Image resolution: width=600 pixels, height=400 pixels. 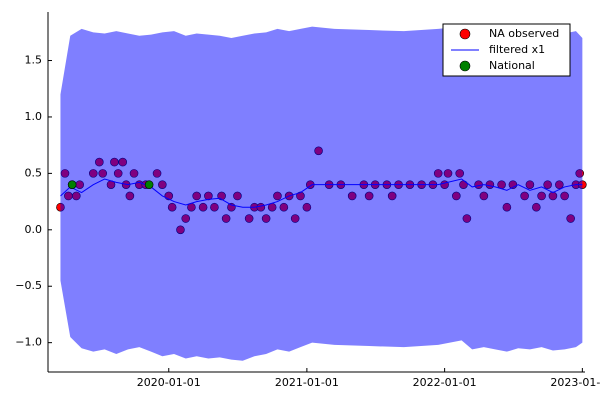 What do you see at coordinates (34, 172) in the screenshot?
I see `y-tick-label: 0.5` at bounding box center [34, 172].